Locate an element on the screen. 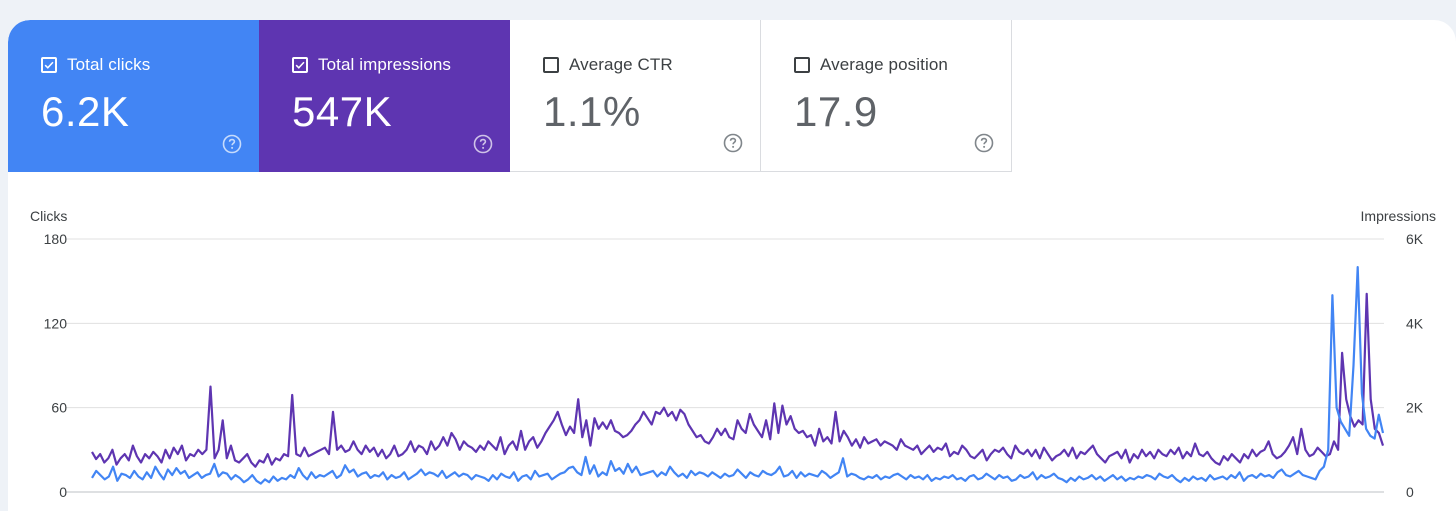 The height and width of the screenshot is (511, 1456). metric-label: Total impressions is located at coordinates (385, 64).